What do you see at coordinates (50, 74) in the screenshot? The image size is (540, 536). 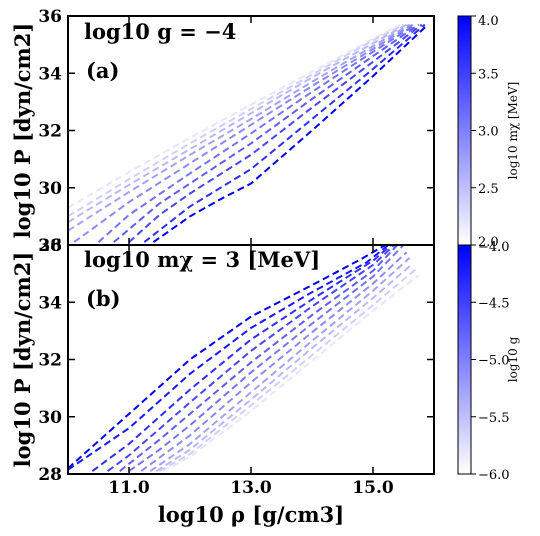 I see `ytick-label-a-3: 34` at bounding box center [50, 74].